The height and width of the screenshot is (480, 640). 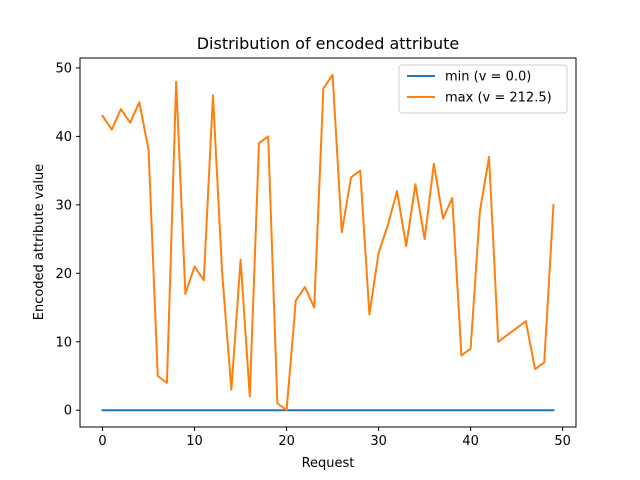 I want to click on legend: min (v = 0.0) max (v = 212.5), so click(x=483, y=89).